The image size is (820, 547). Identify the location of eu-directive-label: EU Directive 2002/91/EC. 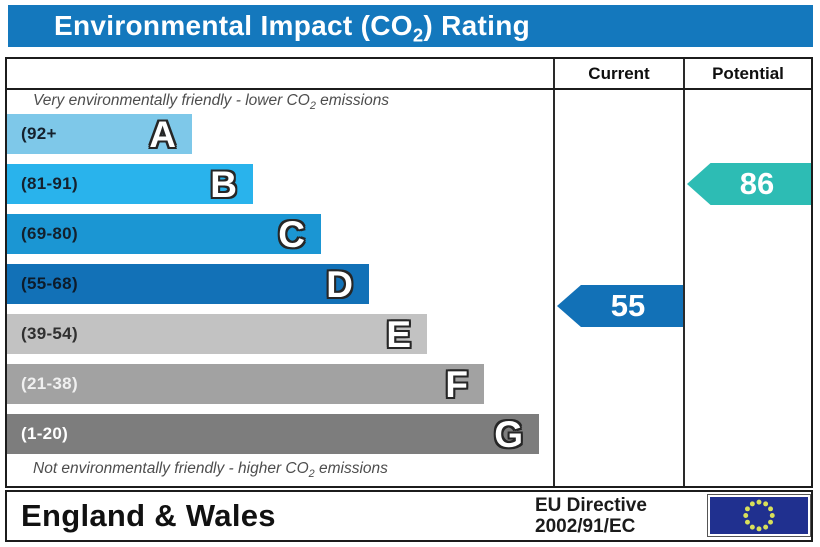
(619, 516).